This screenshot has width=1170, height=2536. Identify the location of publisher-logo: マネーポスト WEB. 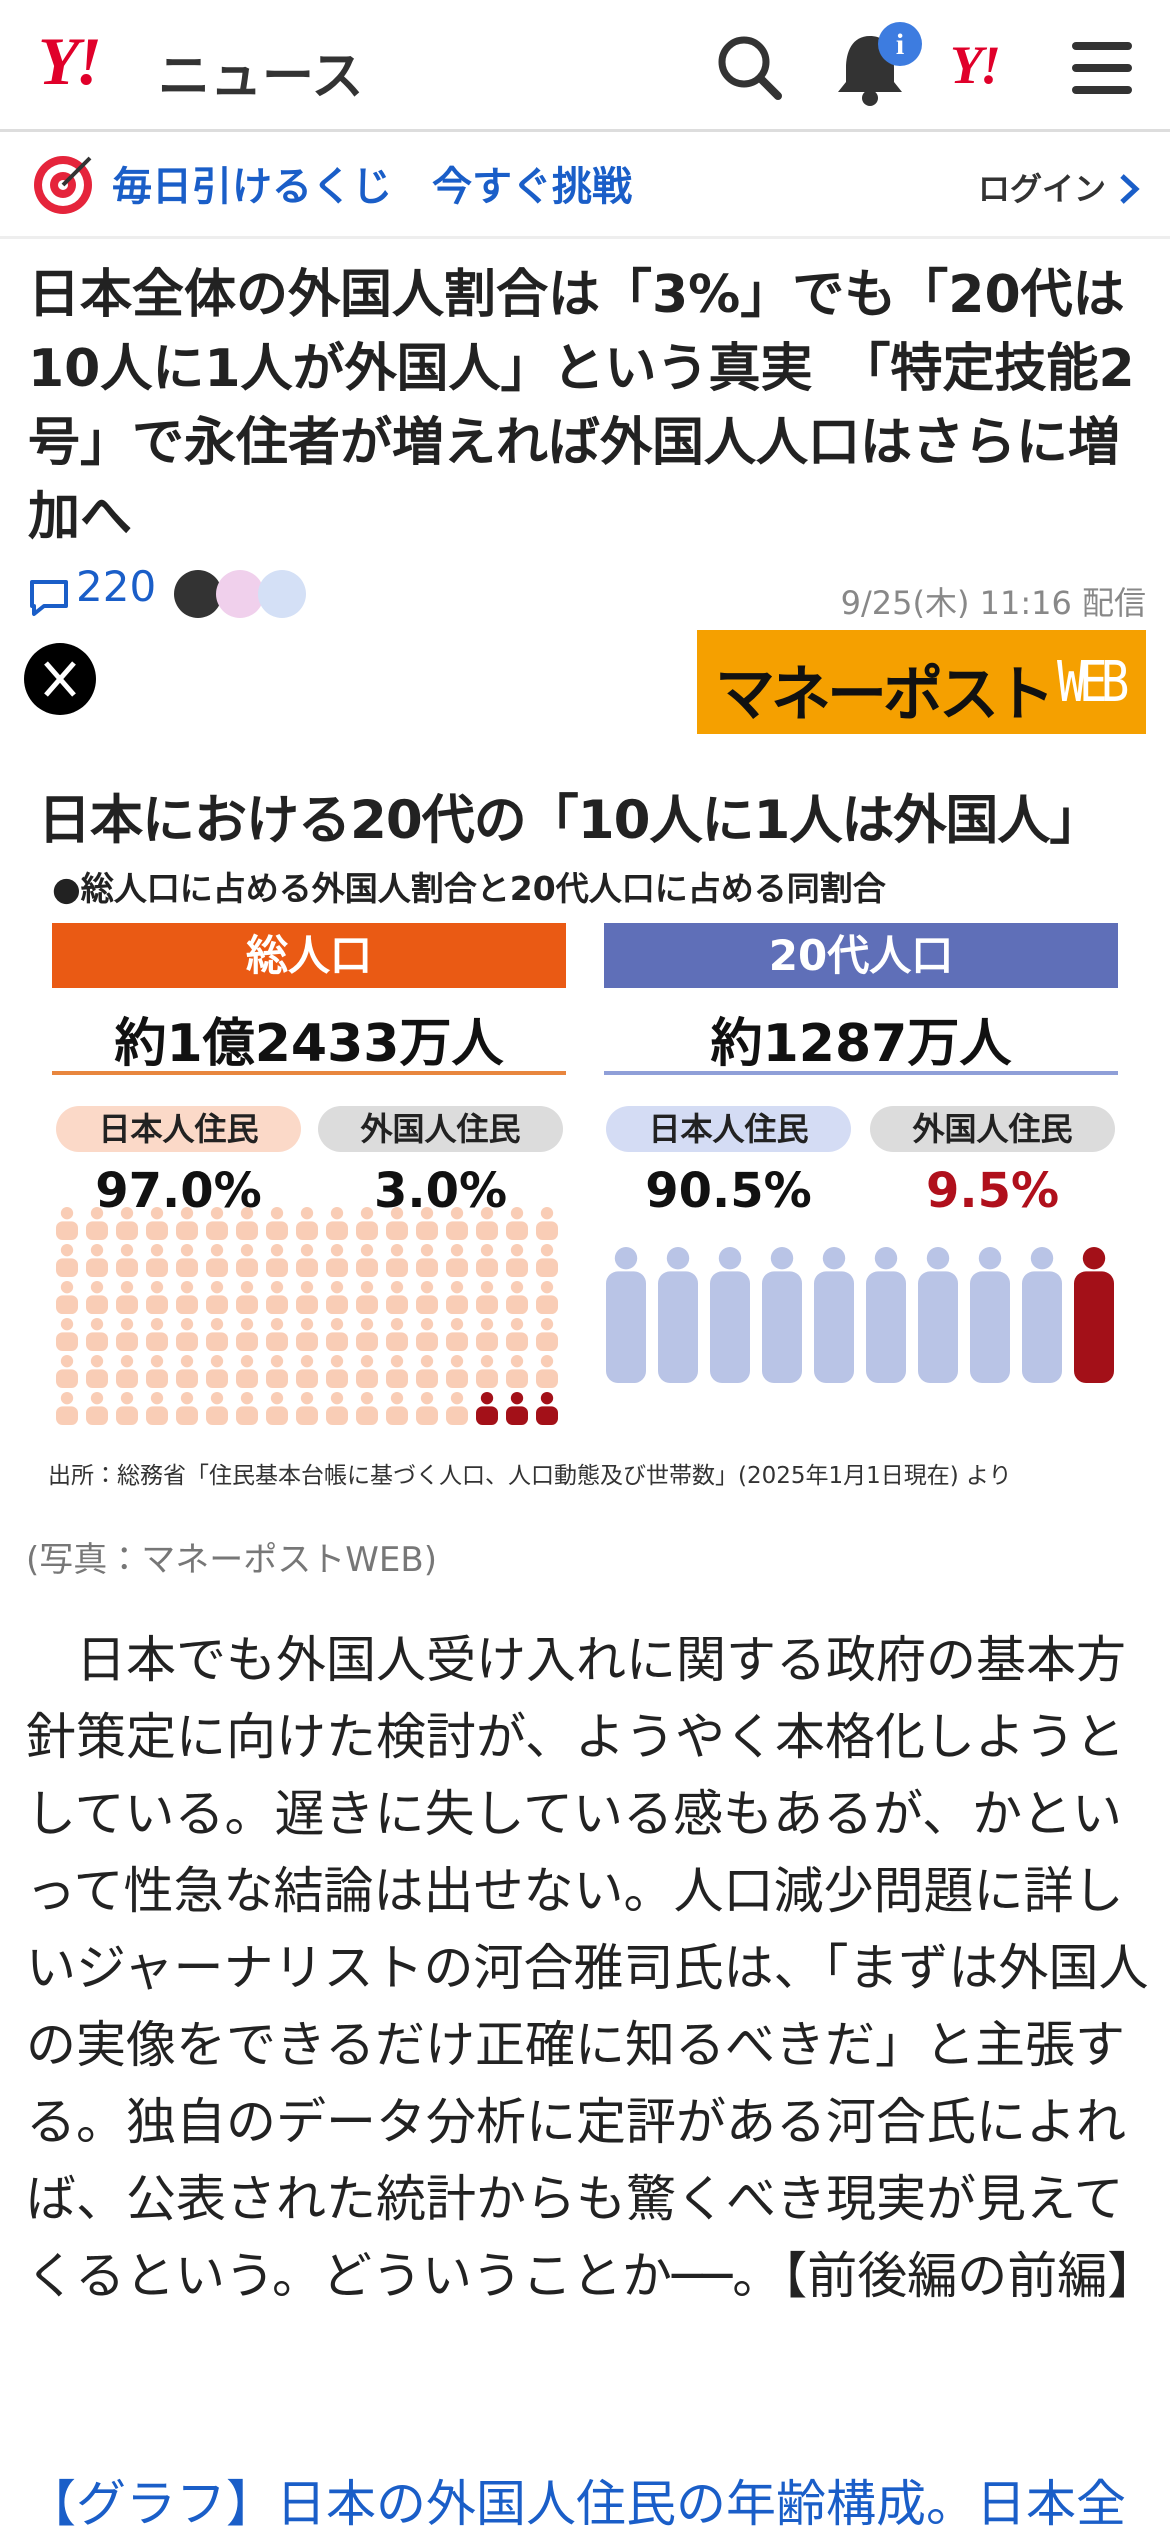
(921, 682).